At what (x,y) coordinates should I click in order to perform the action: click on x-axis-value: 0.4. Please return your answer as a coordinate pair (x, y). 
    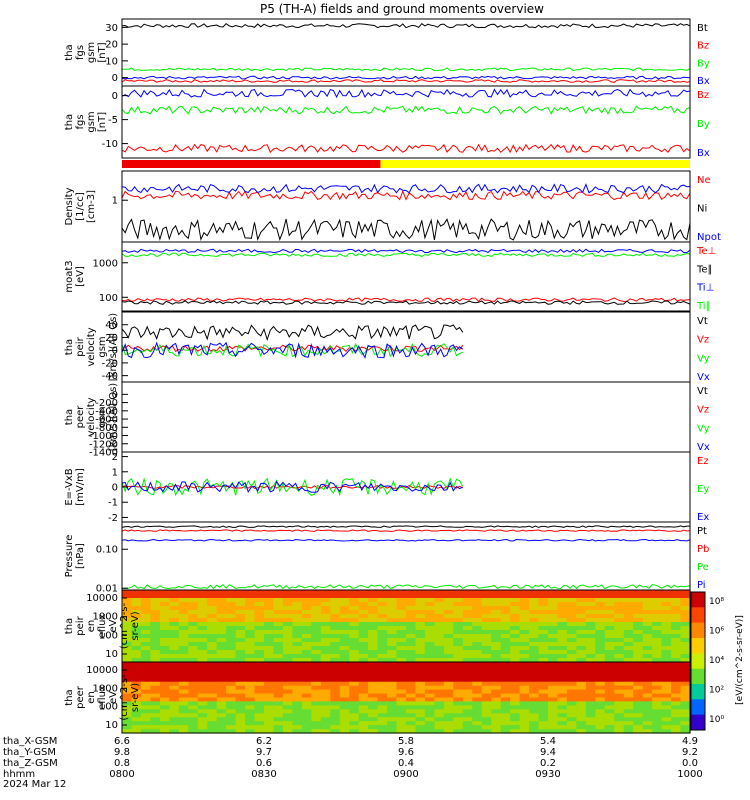
    Looking at the image, I should click on (406, 763).